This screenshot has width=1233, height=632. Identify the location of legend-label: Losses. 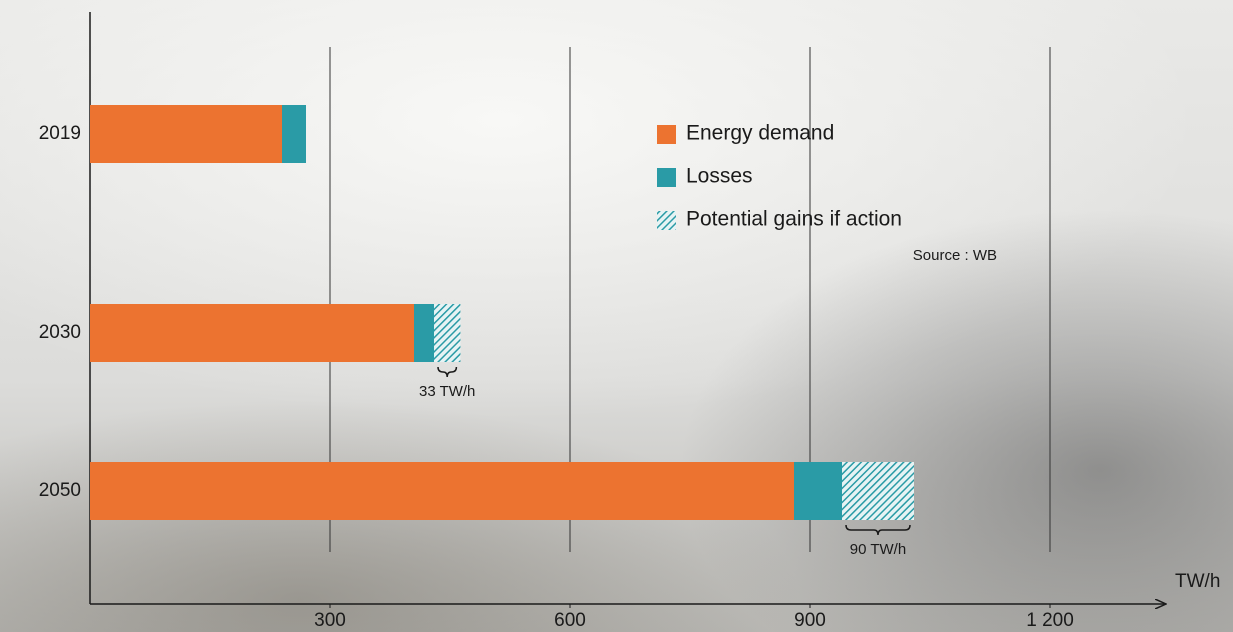
(719, 176).